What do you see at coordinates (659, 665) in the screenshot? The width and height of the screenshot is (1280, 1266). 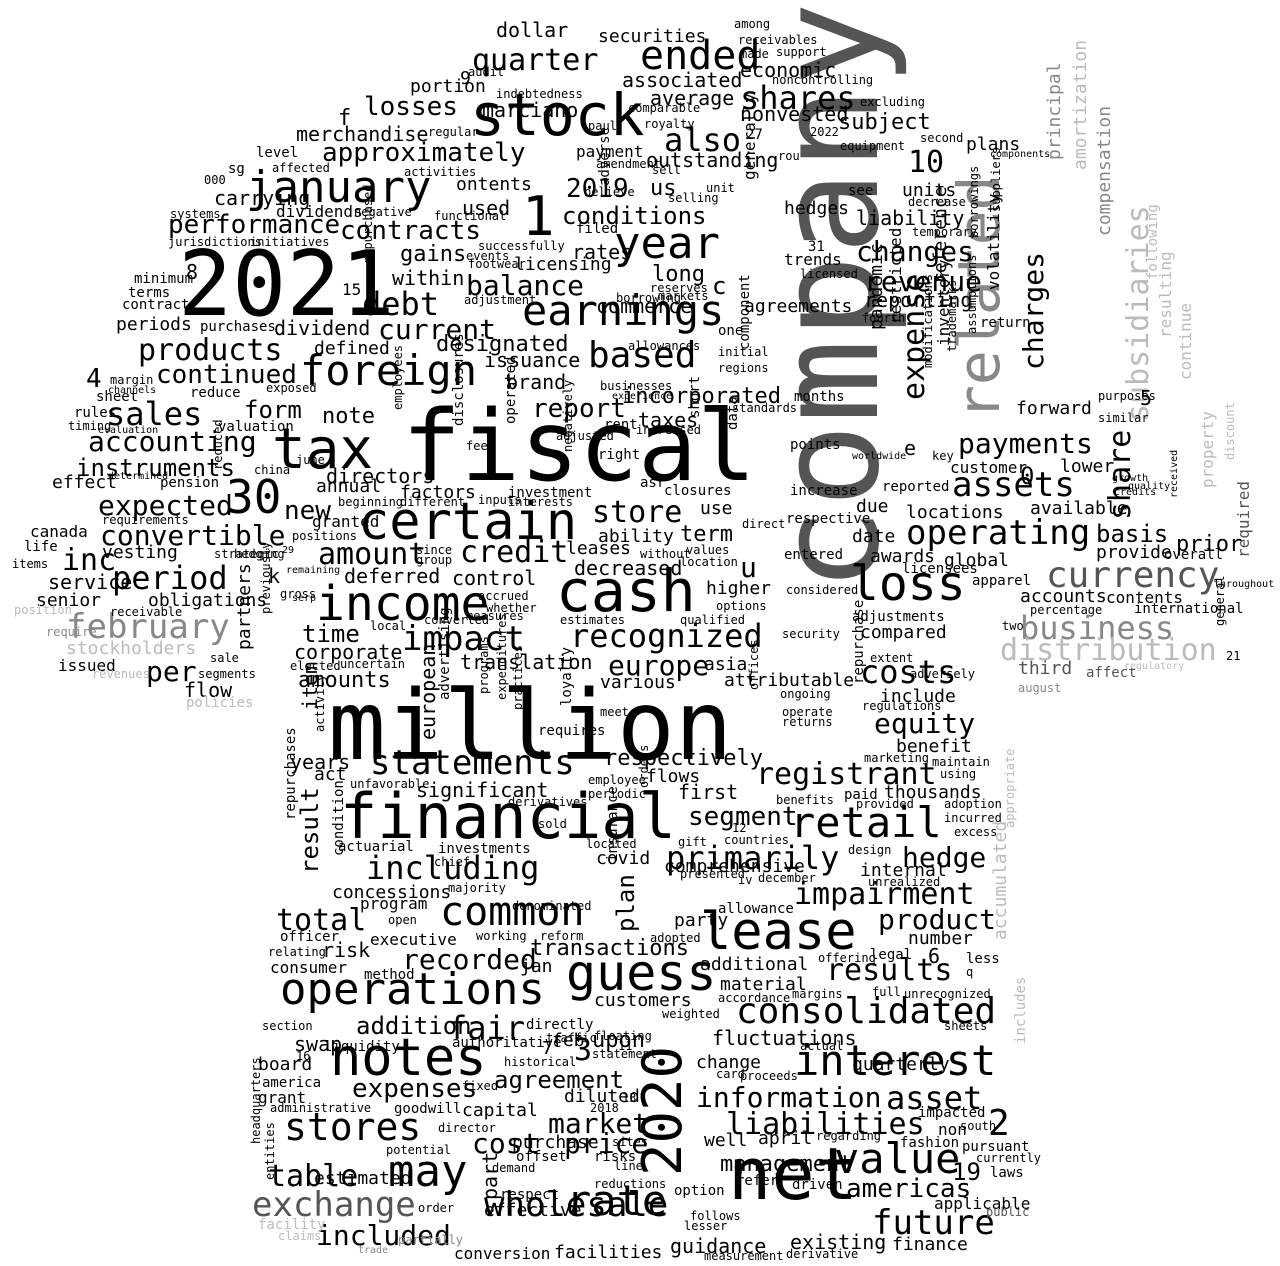 I see `word-europe: europe` at bounding box center [659, 665].